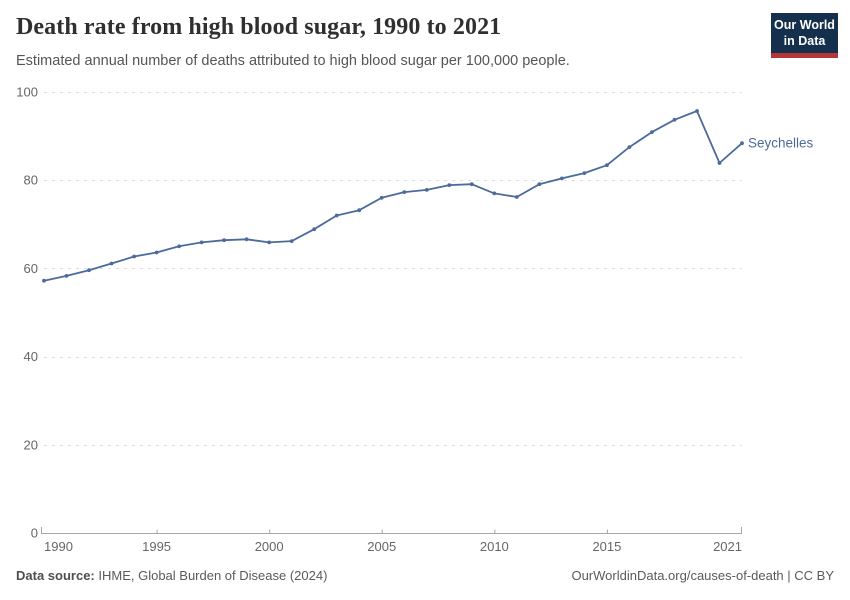  I want to click on x-axis-tick-label: 2010, so click(494, 546).